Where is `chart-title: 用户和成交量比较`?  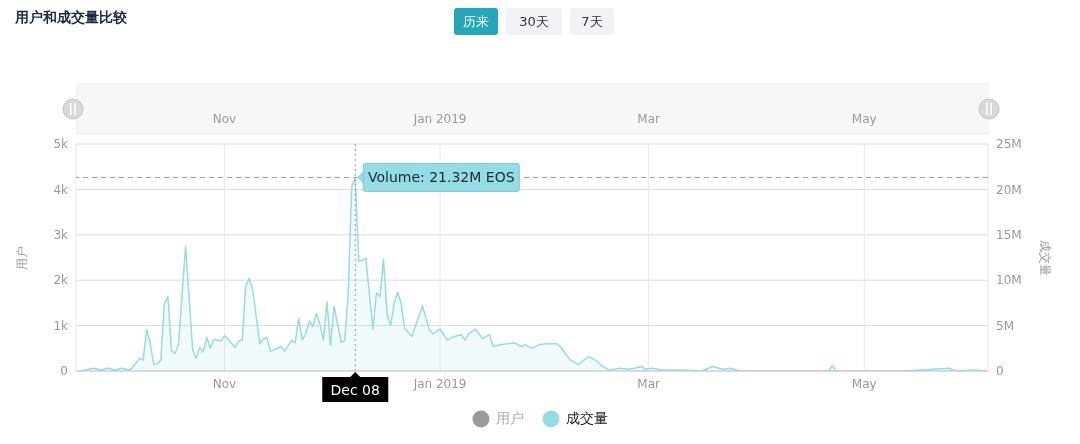 chart-title: 用户和成交量比较 is located at coordinates (71, 18).